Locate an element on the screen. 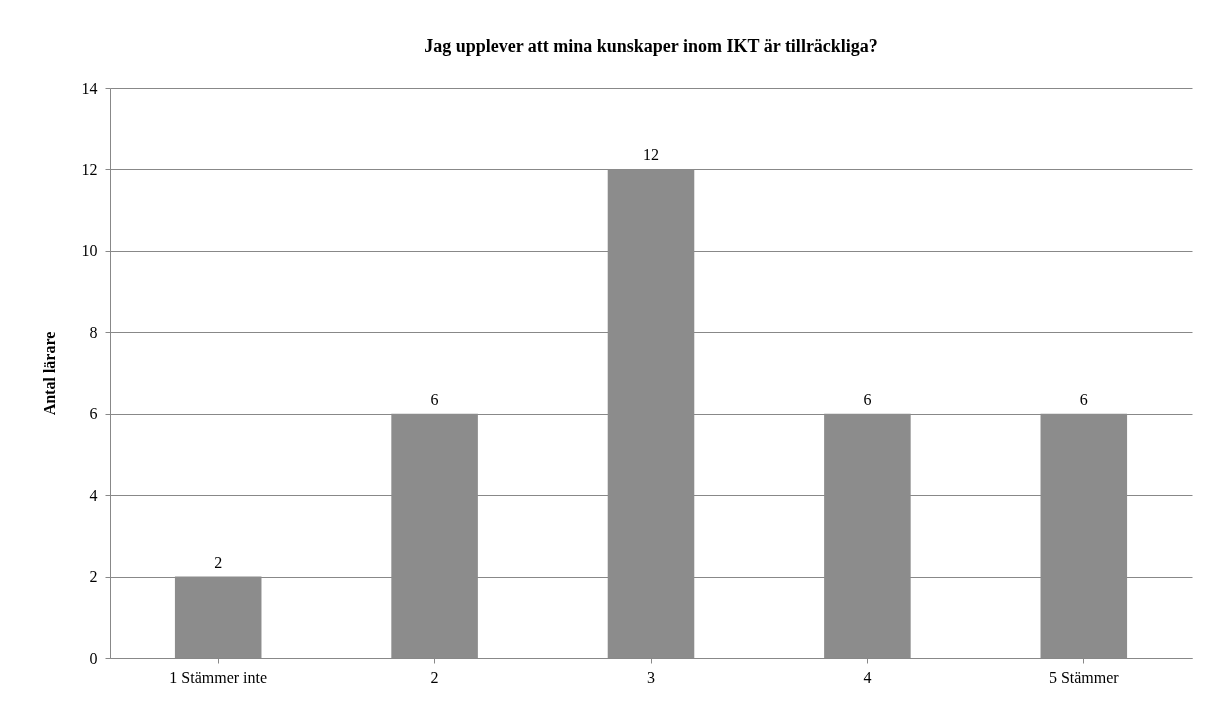 This screenshot has height=704, width=1206. y-tick-label: 0 is located at coordinates (93, 658).